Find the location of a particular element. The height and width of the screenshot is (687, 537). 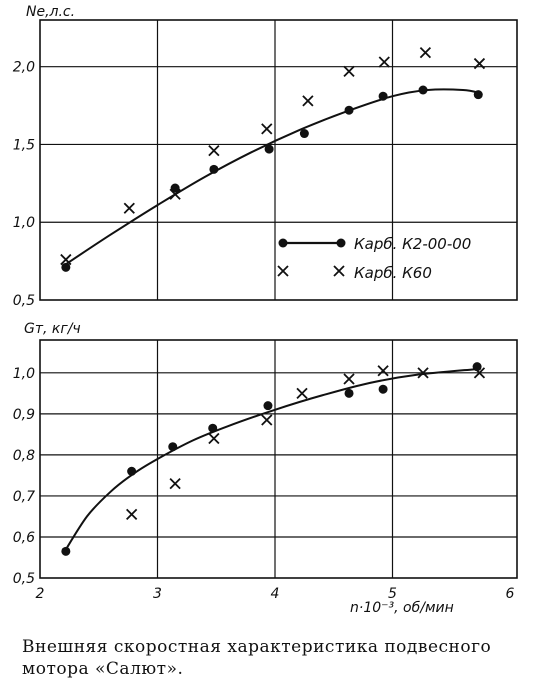

fuel-x-tick-label: 2 is located at coordinates (40, 594).